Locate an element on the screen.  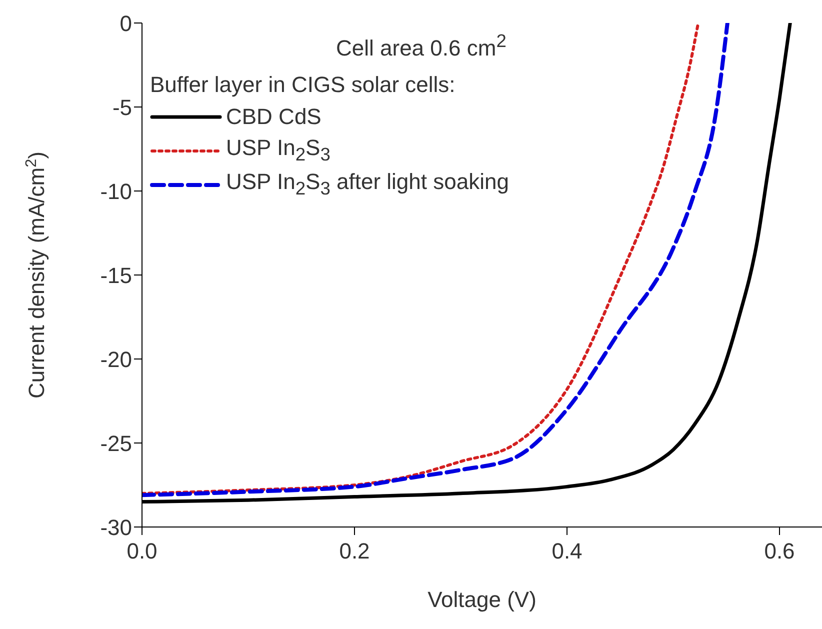
y-tick-label: -25 is located at coordinates (116, 443).